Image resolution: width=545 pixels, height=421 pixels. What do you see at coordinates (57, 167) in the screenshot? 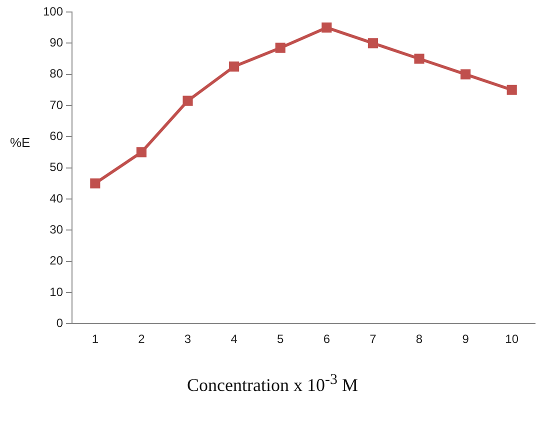
I see `y-tick-label: 50` at bounding box center [57, 167].